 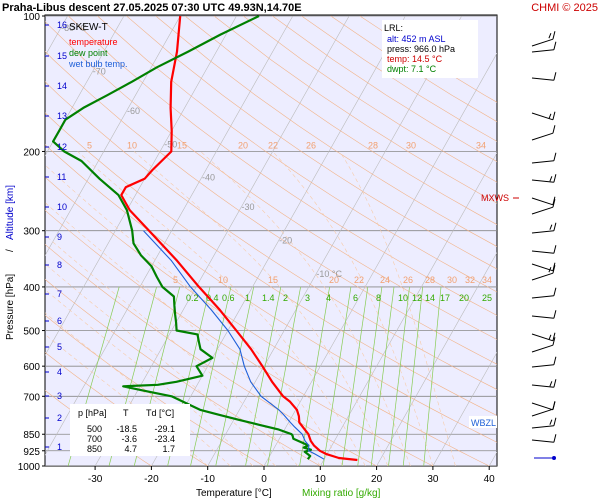 I want to click on table-row-700-t: -3.6, so click(x=129, y=439).